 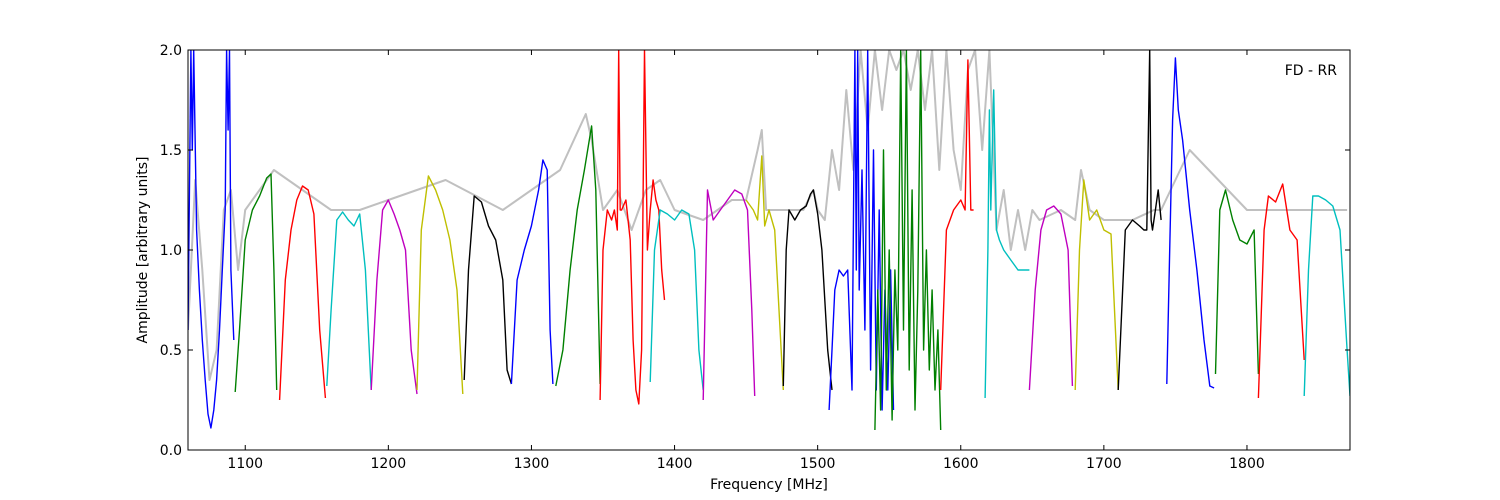 What do you see at coordinates (171, 351) in the screenshot?
I see `y-tick-label: 0.5` at bounding box center [171, 351].